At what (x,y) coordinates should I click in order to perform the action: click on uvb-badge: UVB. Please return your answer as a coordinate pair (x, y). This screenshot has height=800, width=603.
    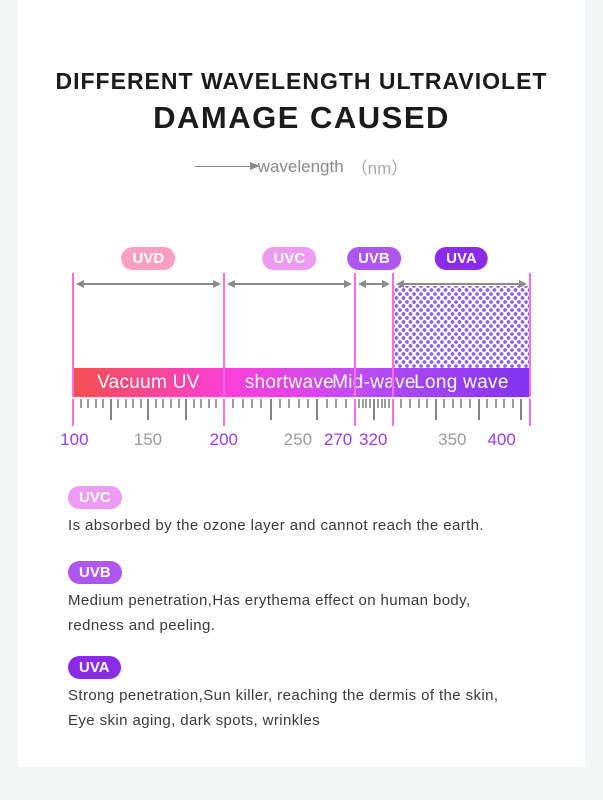
    Looking at the image, I should click on (95, 572).